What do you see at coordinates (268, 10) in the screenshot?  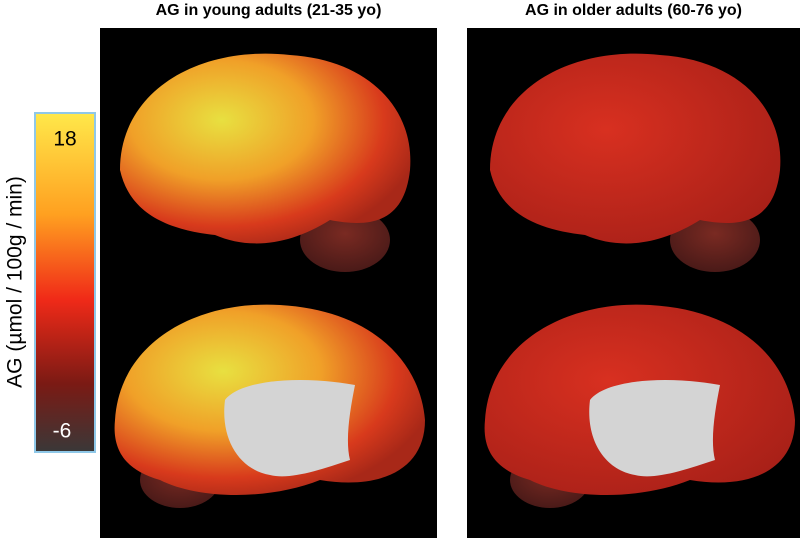 I see `panel-title: AG in young adults (21-35 yo)` at bounding box center [268, 10].